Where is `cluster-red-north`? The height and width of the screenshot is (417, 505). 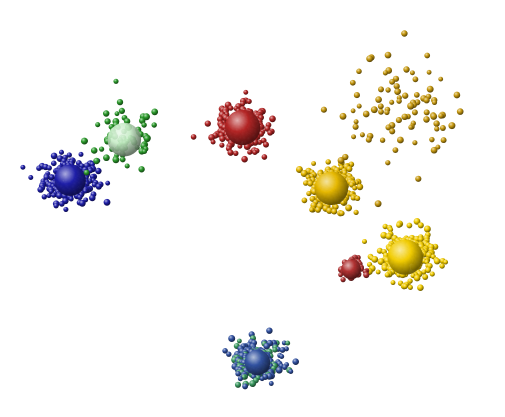
cluster-red-north is located at coordinates (233, 126).